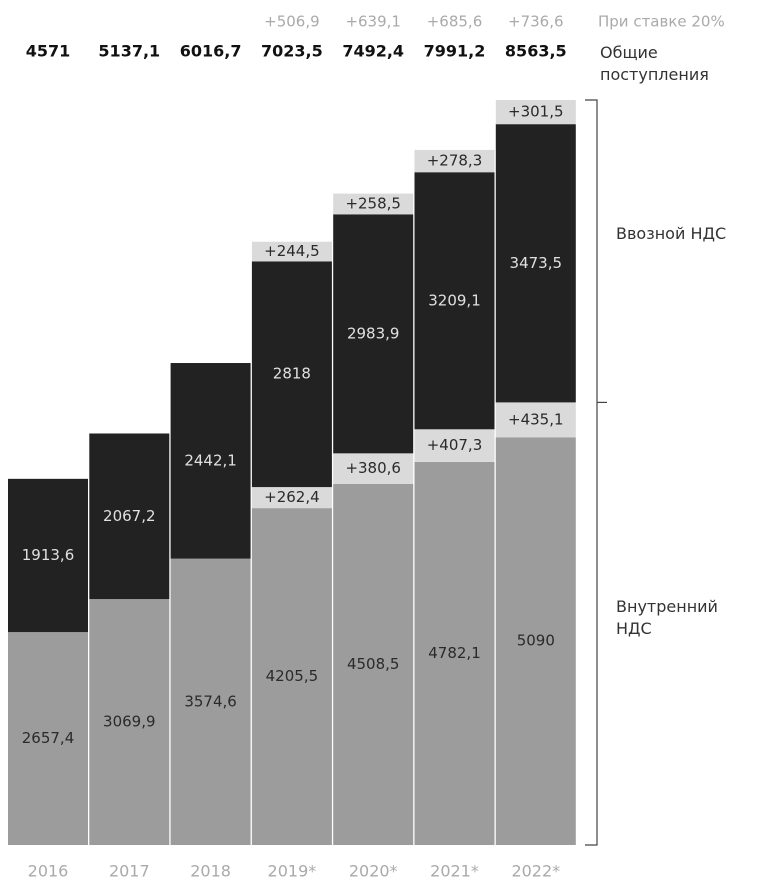 The image size is (759, 883). I want to click on rate-total-label: +639,1, so click(373, 22).